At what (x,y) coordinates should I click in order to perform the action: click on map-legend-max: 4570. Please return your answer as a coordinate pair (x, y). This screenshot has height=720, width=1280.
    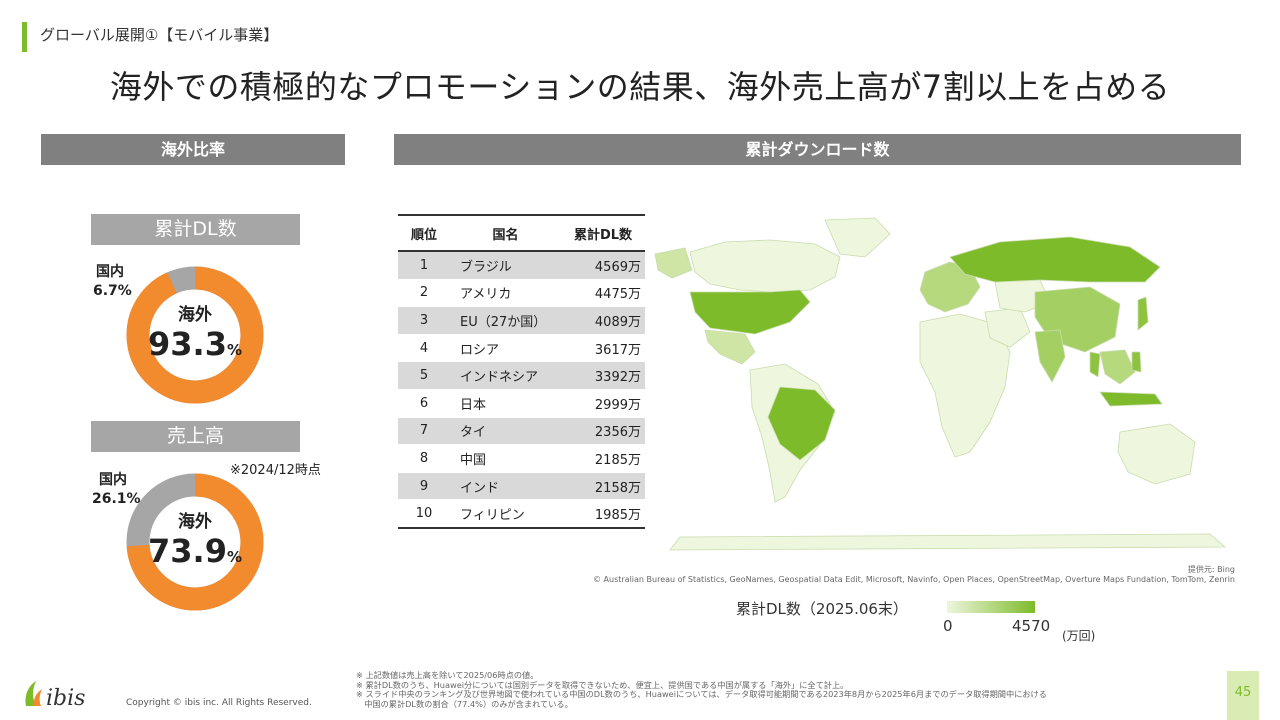
    Looking at the image, I should click on (1031, 626).